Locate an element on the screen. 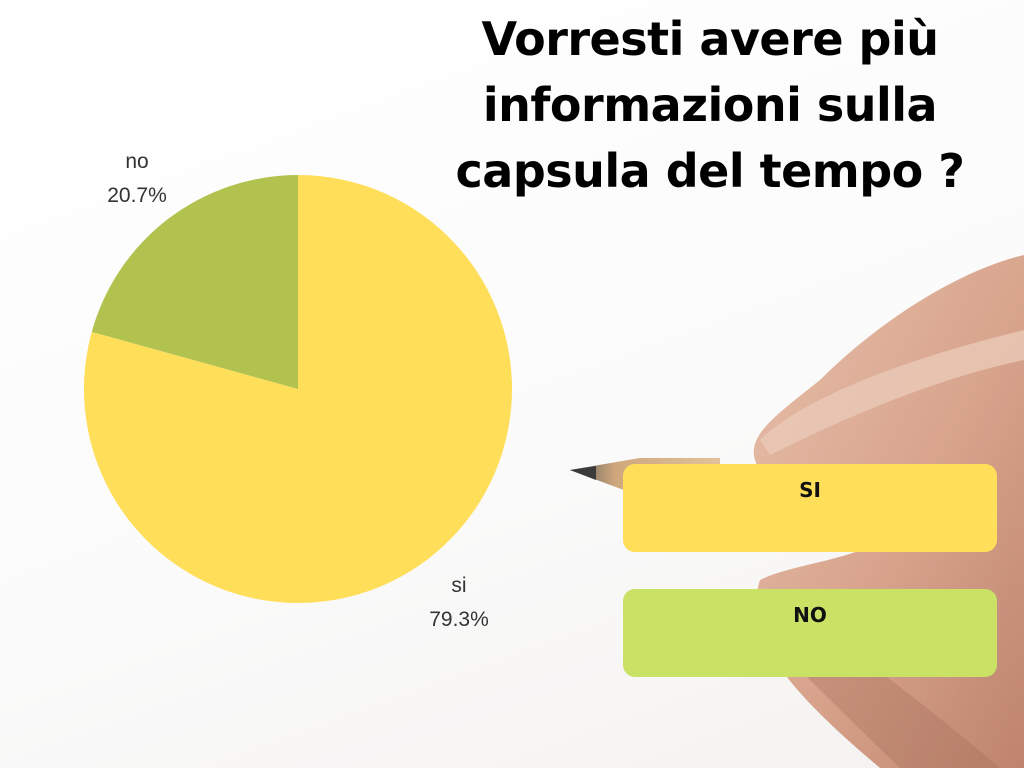 The image size is (1024, 768). legend-no-label: NO is located at coordinates (810, 615).